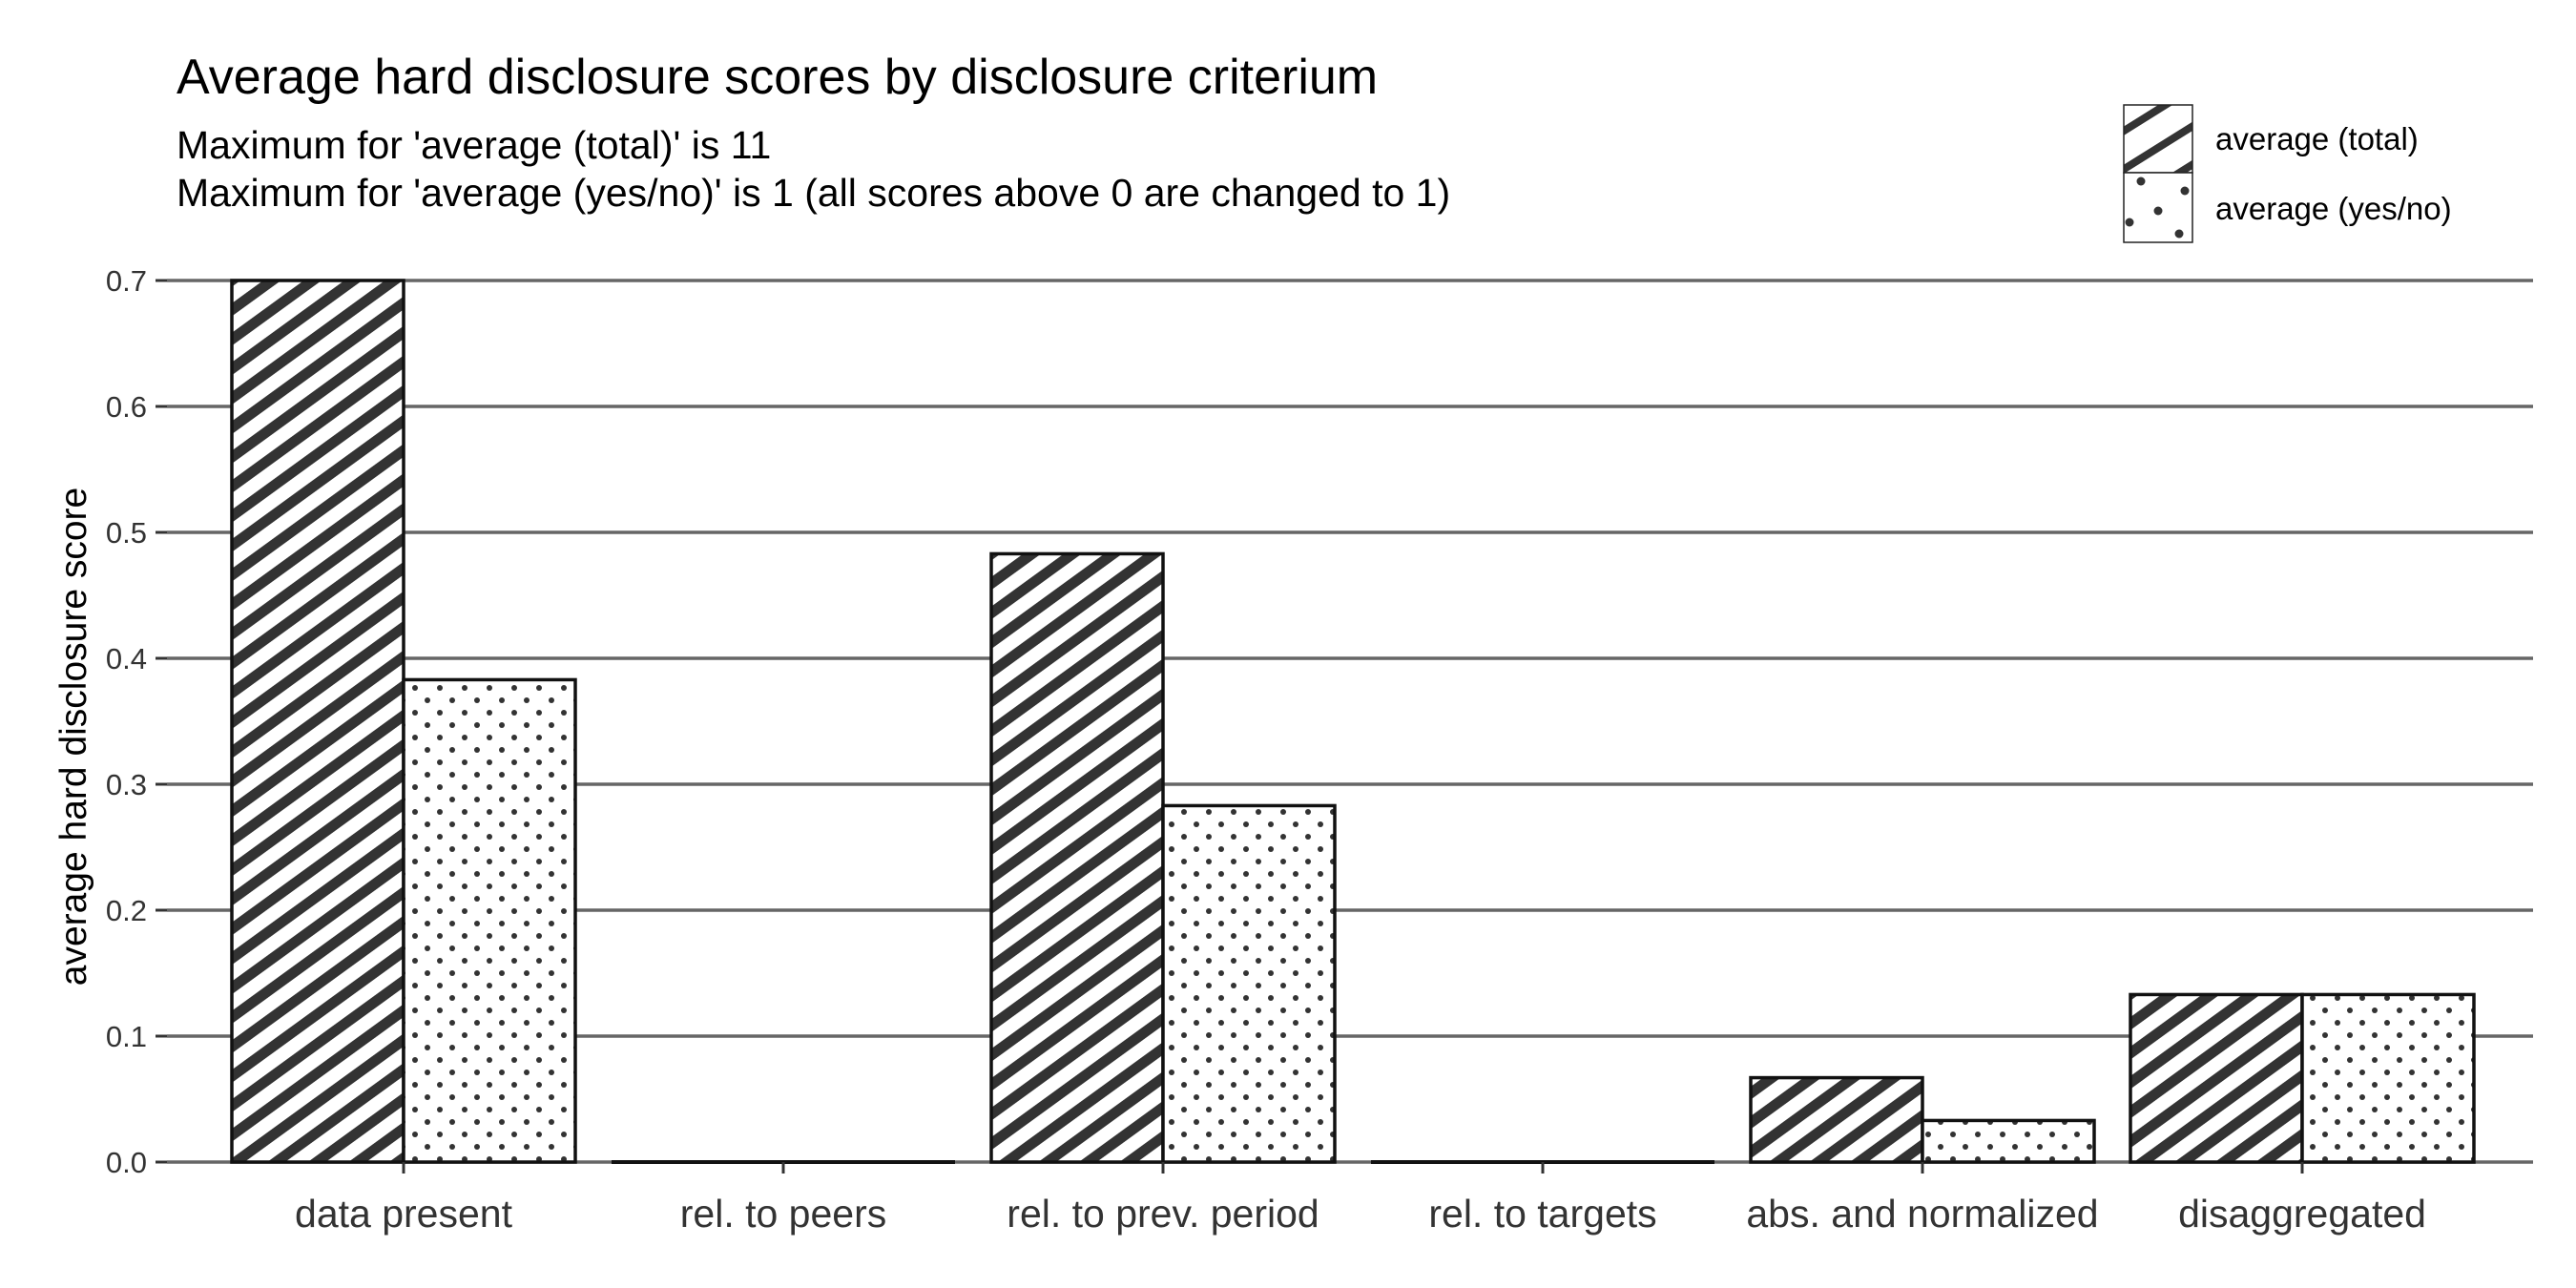 The height and width of the screenshot is (1288, 2576). What do you see at coordinates (783, 1214) in the screenshot?
I see `x-tick-label: rel. to peers` at bounding box center [783, 1214].